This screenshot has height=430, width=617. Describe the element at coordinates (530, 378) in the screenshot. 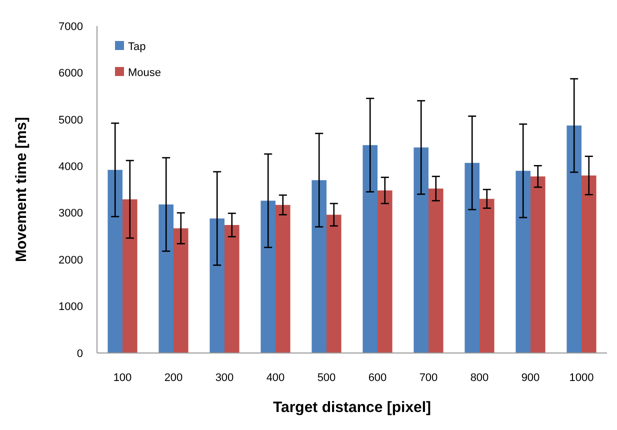

I see `x-tick-label: 900` at that location.